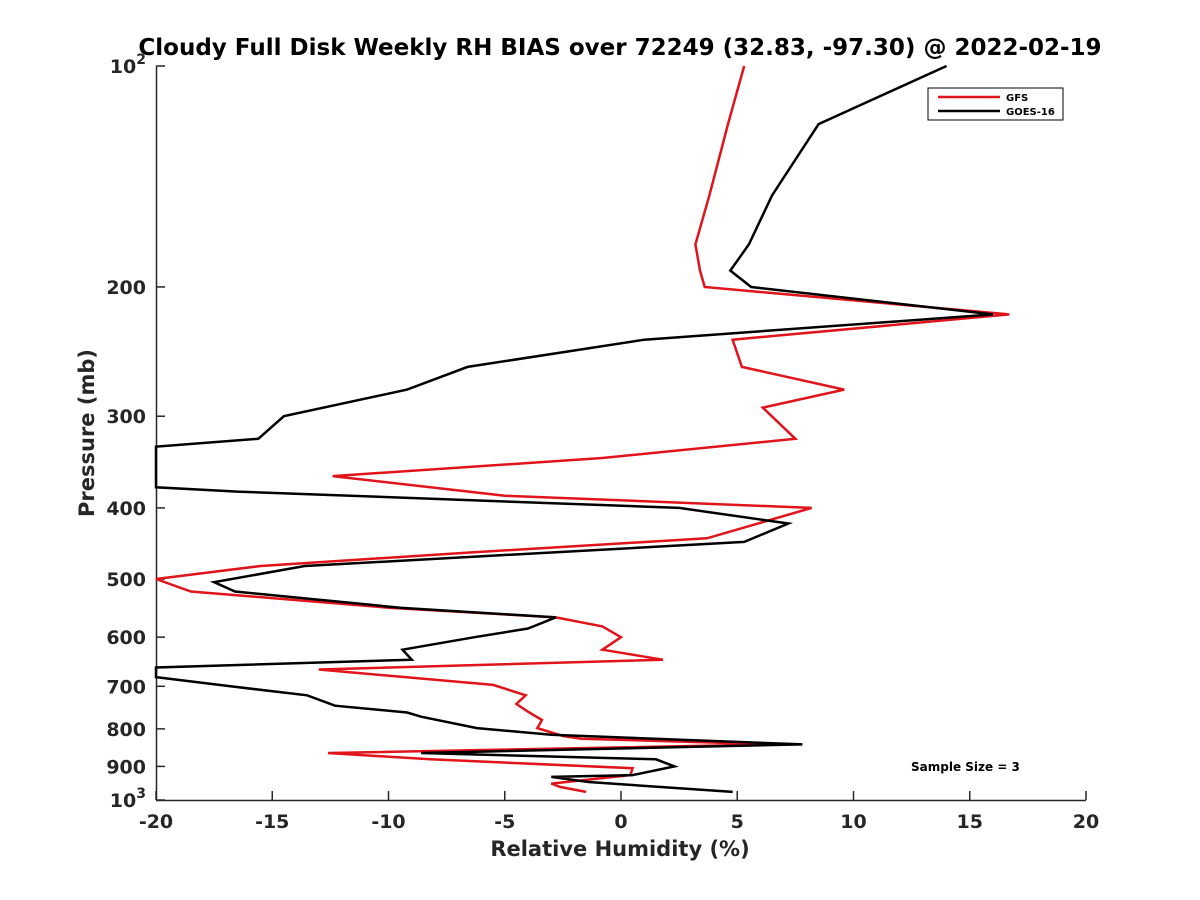 This screenshot has height=900, width=1200. I want to click on y-tick-label: 500, so click(126, 580).